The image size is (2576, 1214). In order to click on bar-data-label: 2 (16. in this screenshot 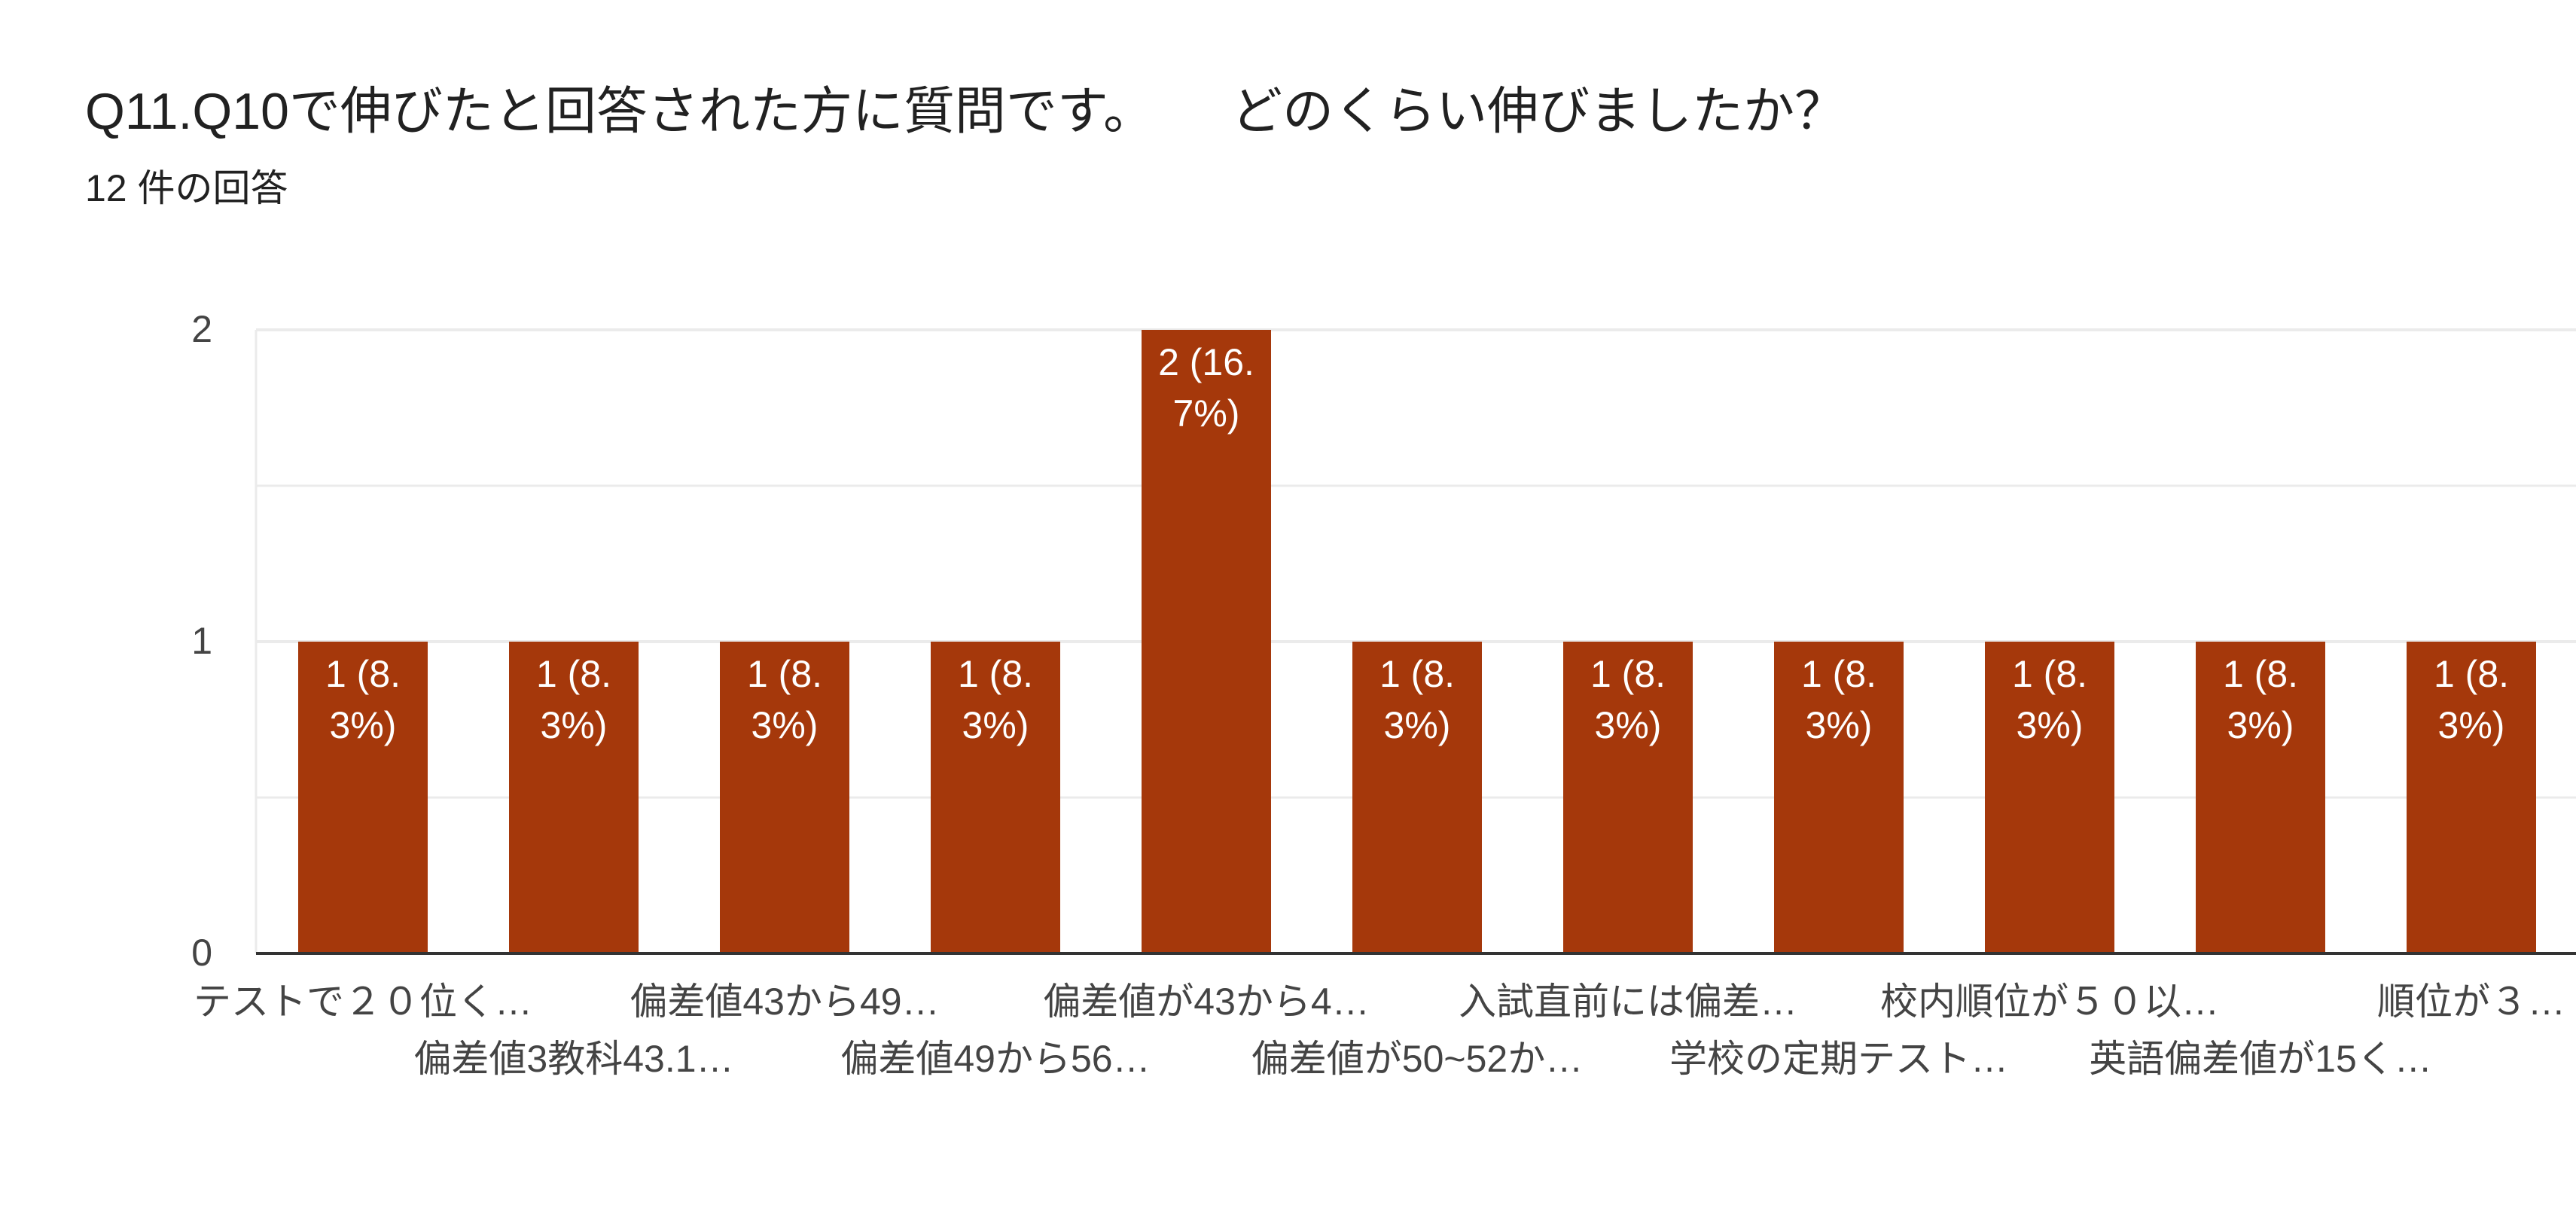, I will do `click(1206, 362)`.